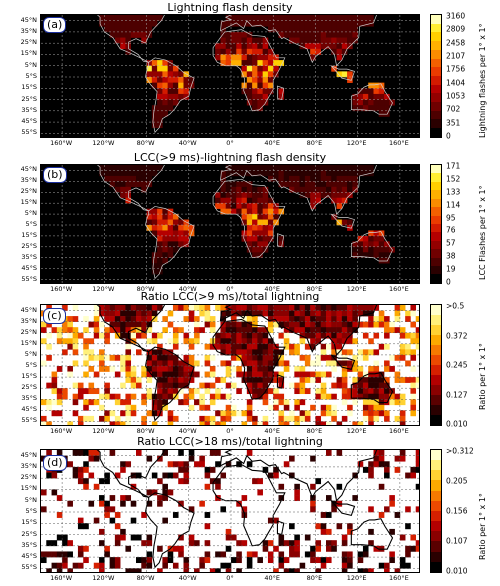 The width and height of the screenshot is (500, 586). What do you see at coordinates (28, 202) in the screenshot?
I see `lat-tick-label: 15°N` at bounding box center [28, 202].